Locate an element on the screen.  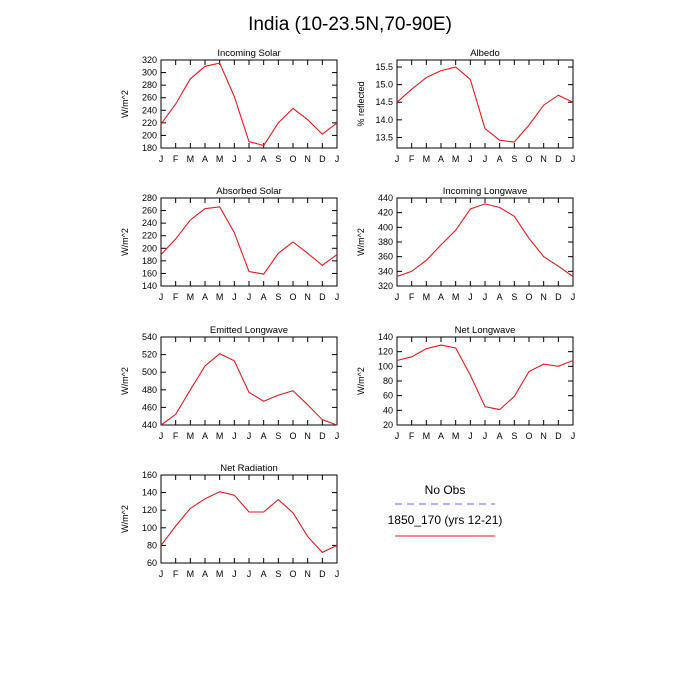
y-tick-label: 40 is located at coordinates (388, 410).